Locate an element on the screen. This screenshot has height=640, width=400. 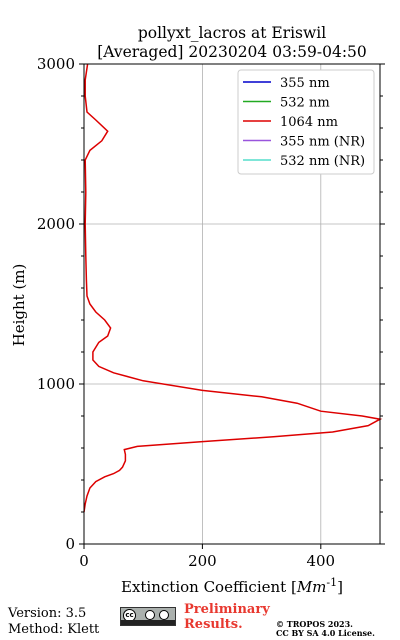
version-text: Version: 3.5 is located at coordinates (47, 613).